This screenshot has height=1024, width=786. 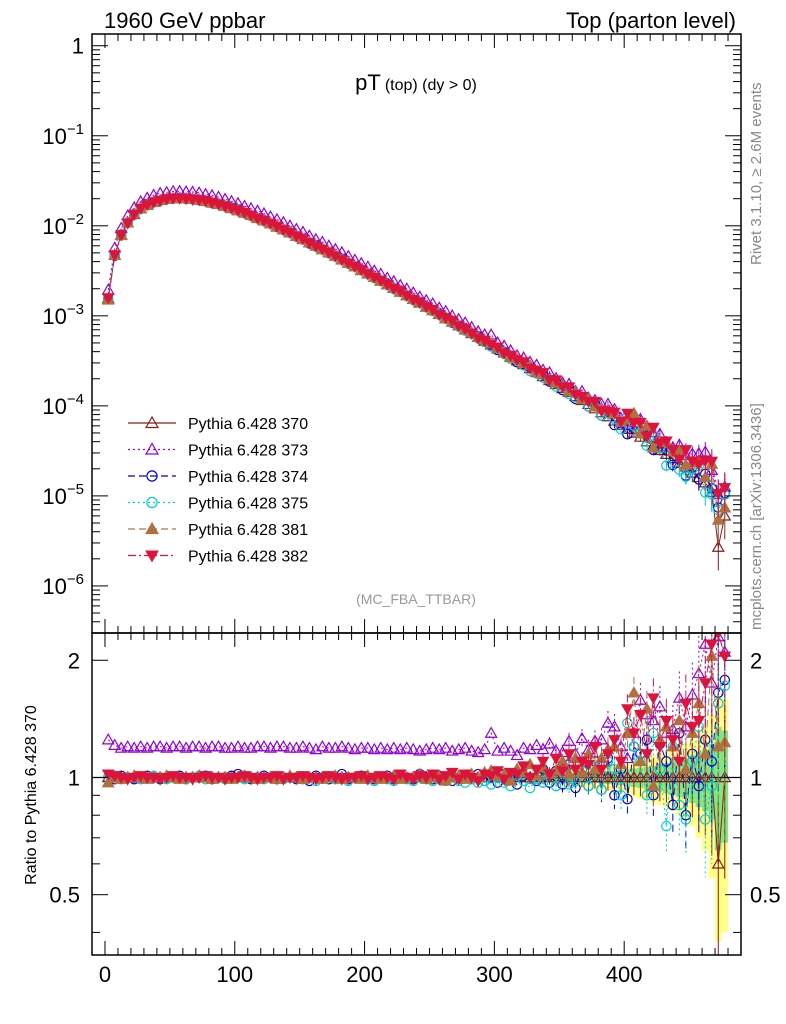 What do you see at coordinates (624, 974) in the screenshot?
I see `x-tick-label: 400` at bounding box center [624, 974].